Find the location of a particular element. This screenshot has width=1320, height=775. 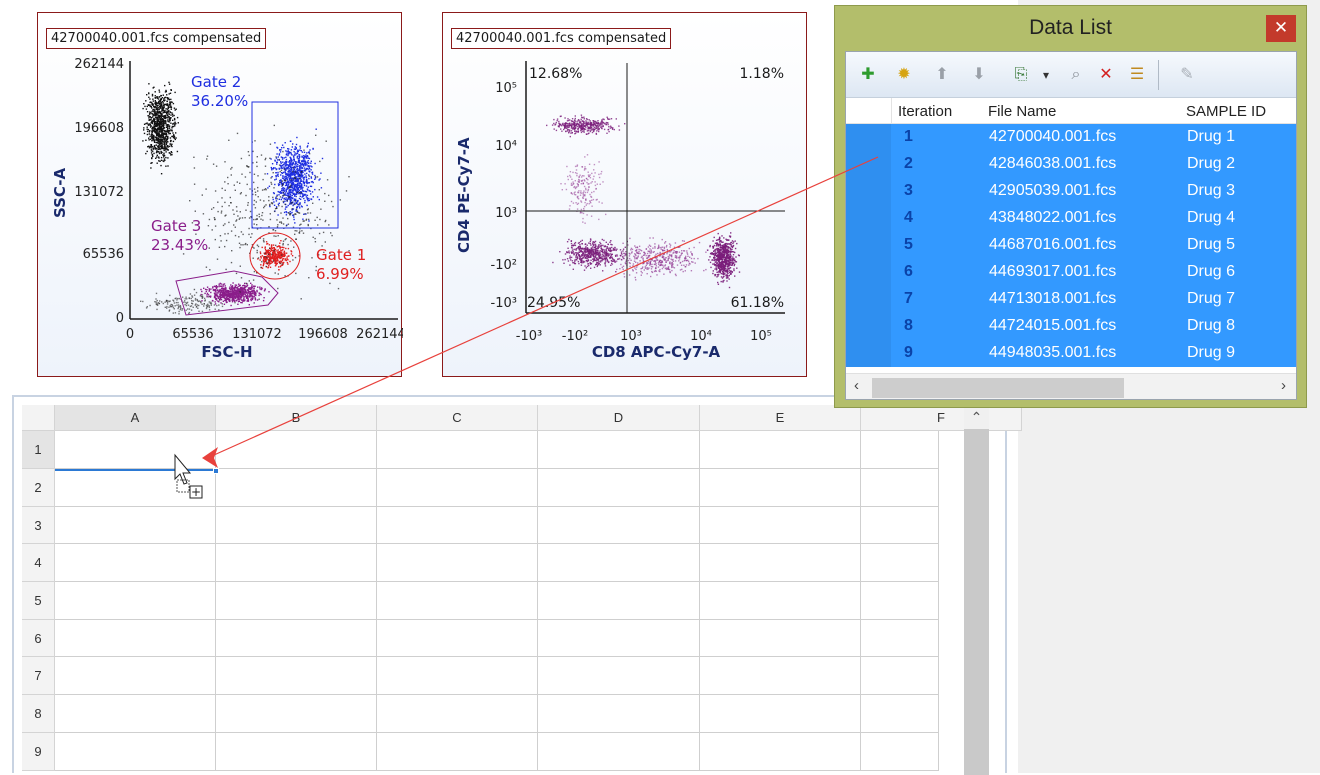

plot1-xtick: 0 is located at coordinates (130, 334).